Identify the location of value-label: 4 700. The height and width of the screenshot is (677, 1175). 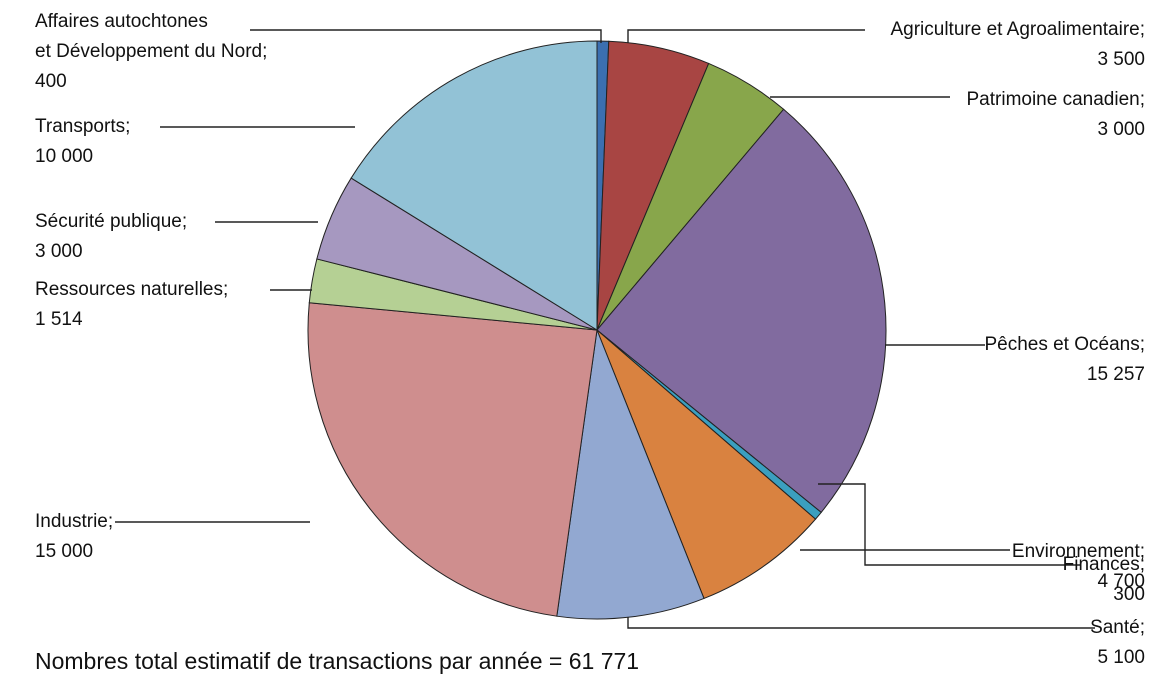
(1121, 581).